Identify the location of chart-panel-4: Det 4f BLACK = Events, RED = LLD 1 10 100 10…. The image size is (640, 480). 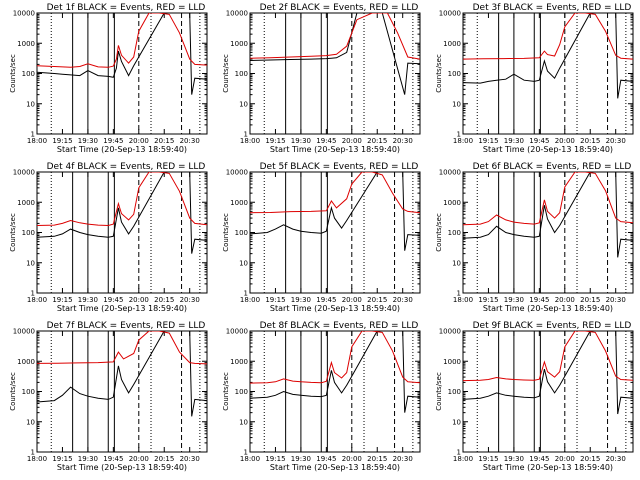
(108, 237).